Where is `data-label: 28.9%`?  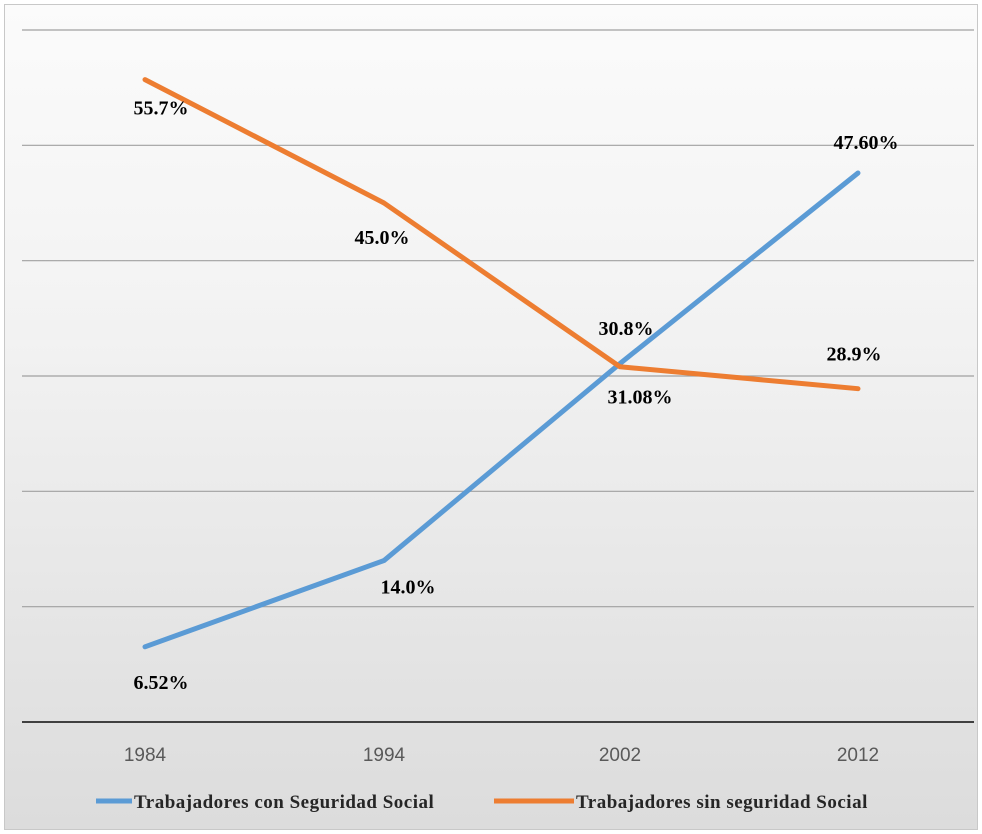
data-label: 28.9% is located at coordinates (854, 355).